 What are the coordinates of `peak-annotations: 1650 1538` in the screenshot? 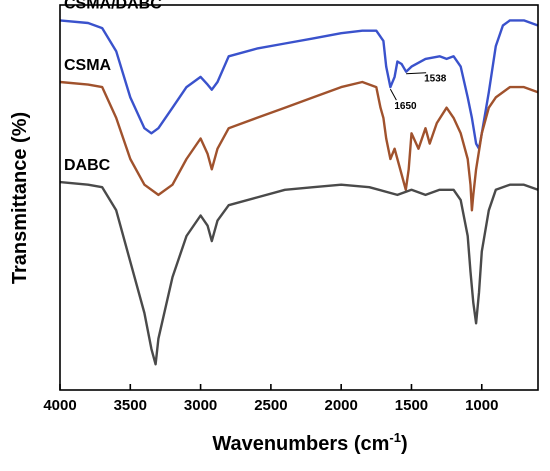 It's located at (418, 92).